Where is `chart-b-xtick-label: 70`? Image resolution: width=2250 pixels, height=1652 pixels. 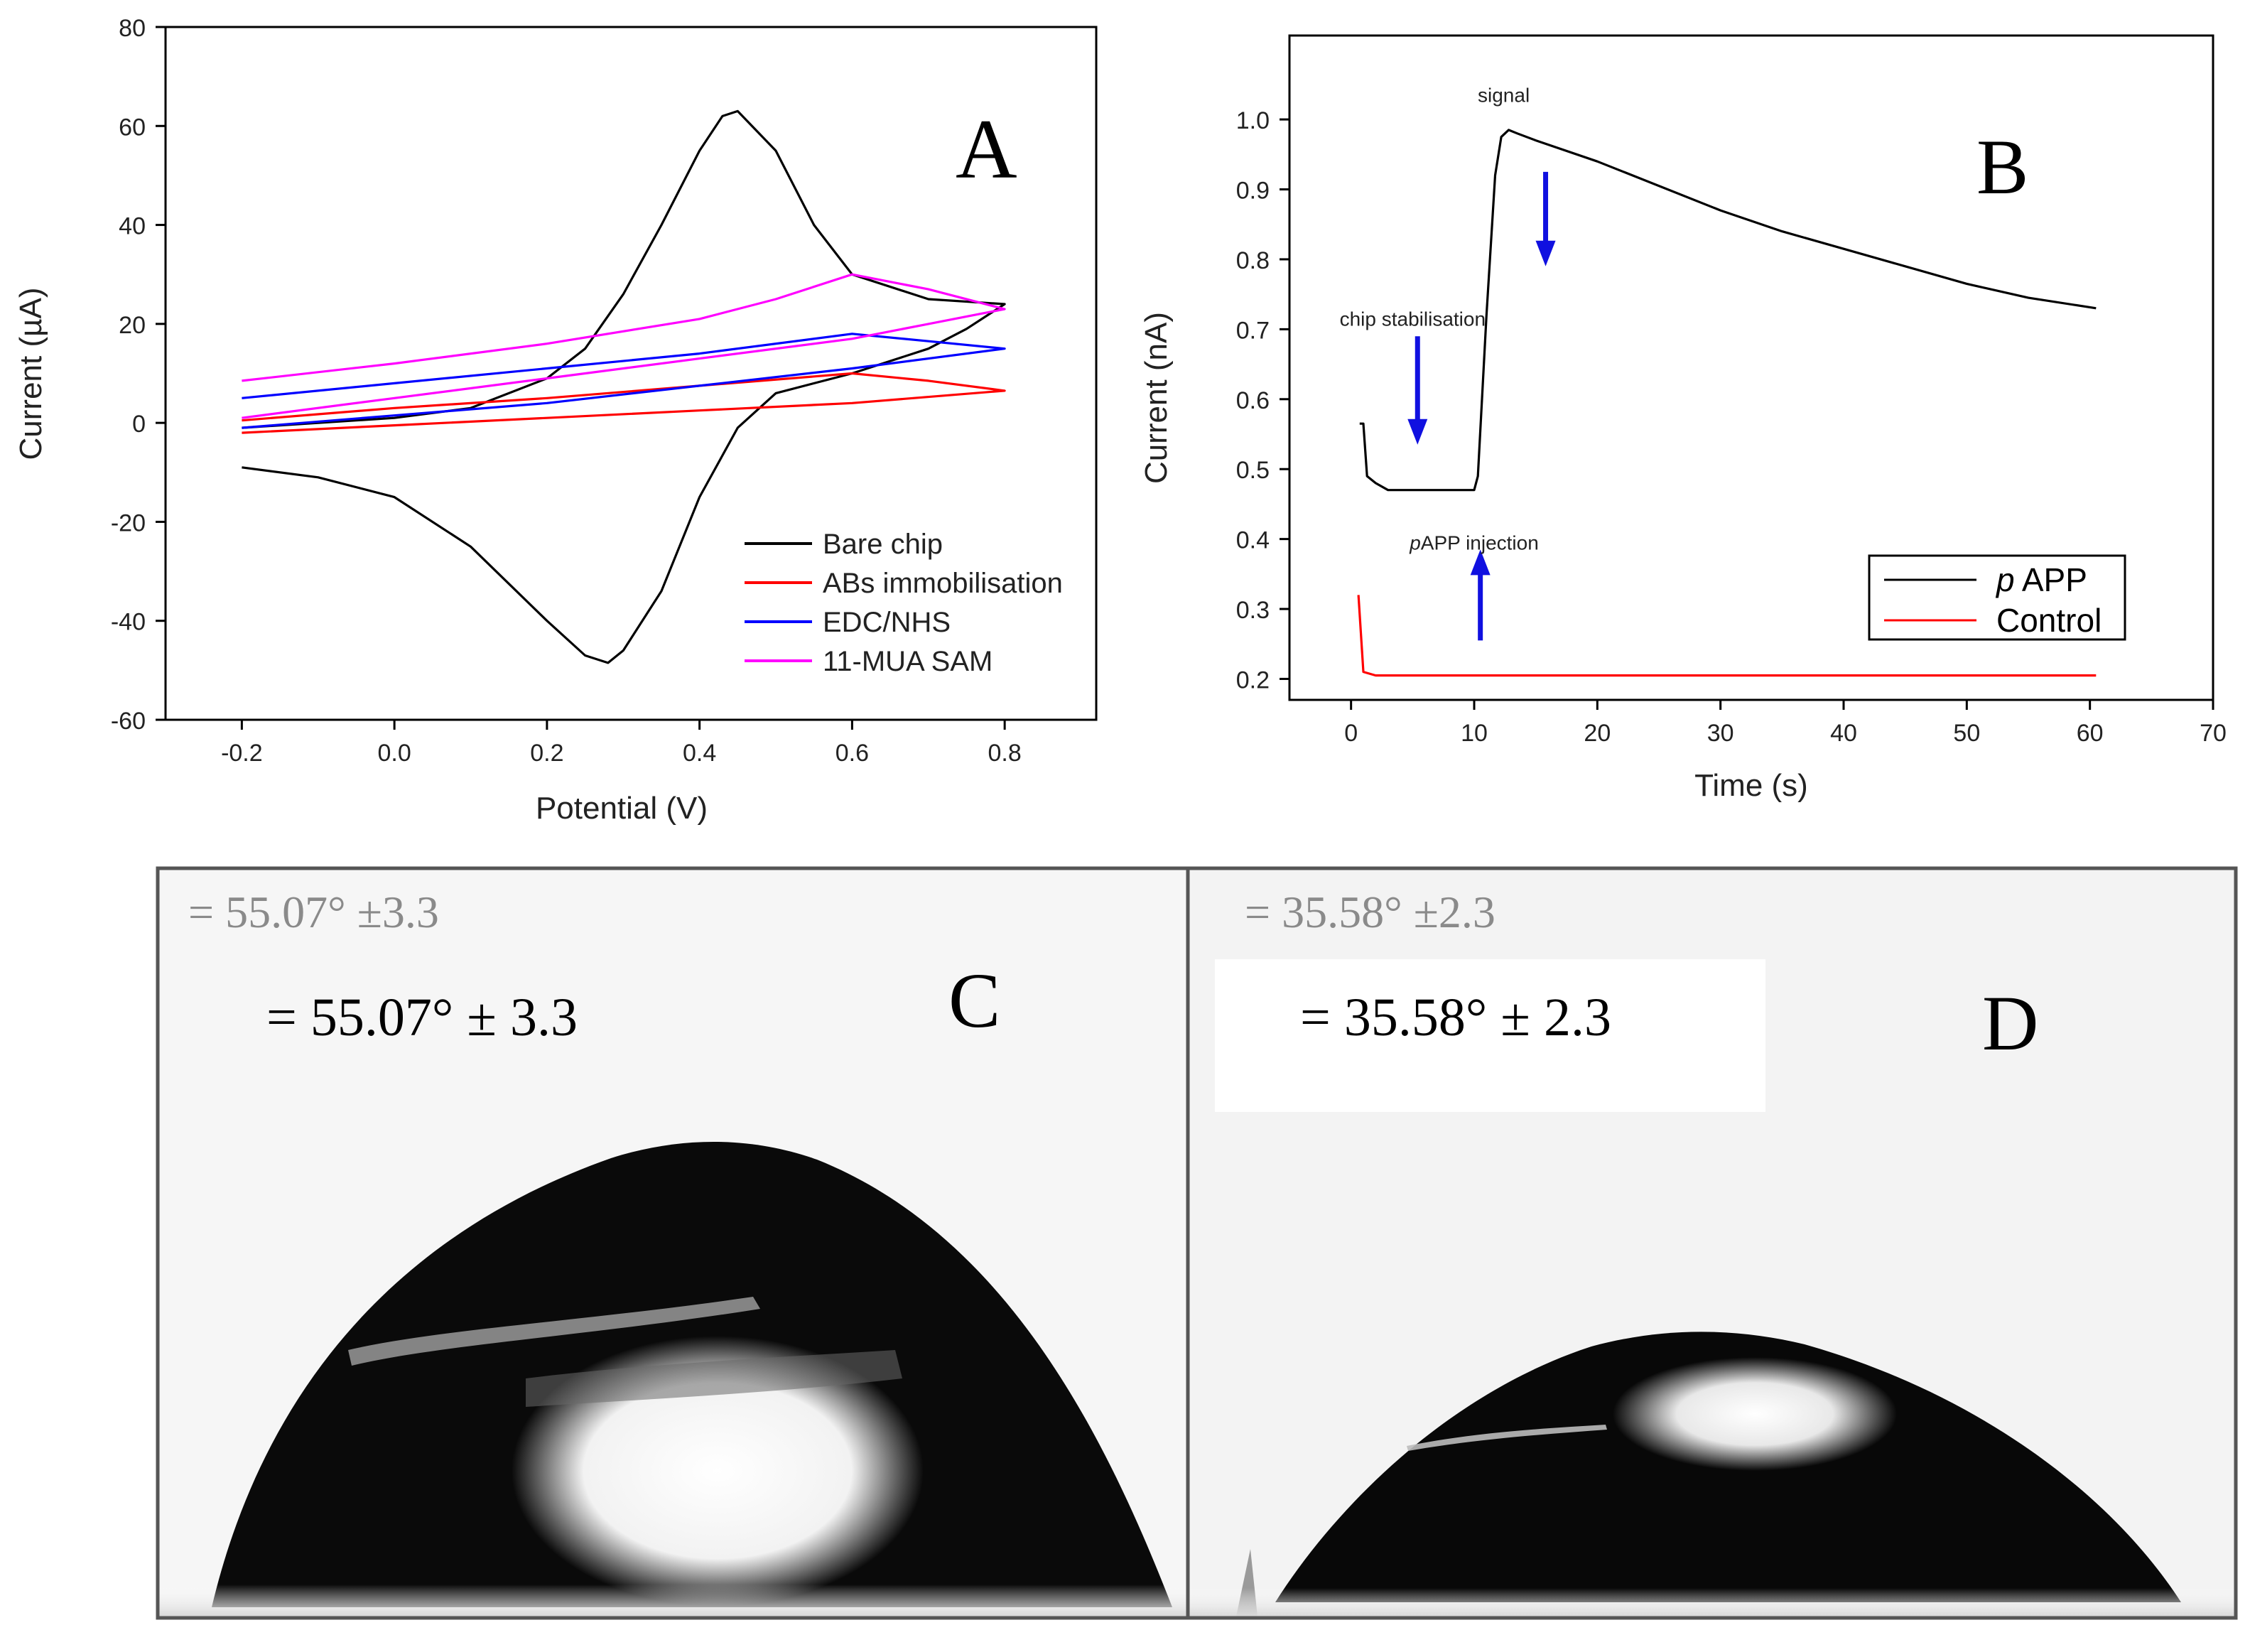 chart-b-xtick-label: 70 is located at coordinates (2213, 734).